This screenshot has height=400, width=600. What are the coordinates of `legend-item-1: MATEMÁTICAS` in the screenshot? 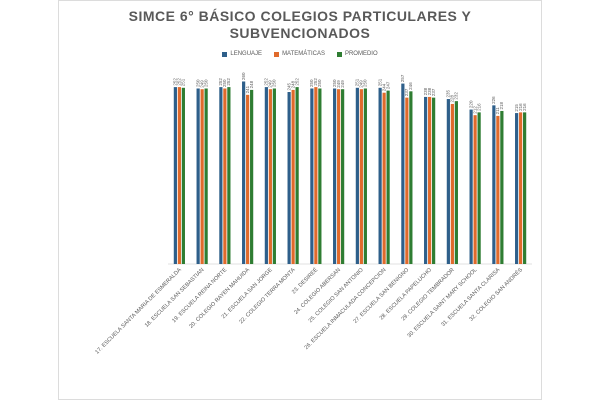 It's located at (299, 54).